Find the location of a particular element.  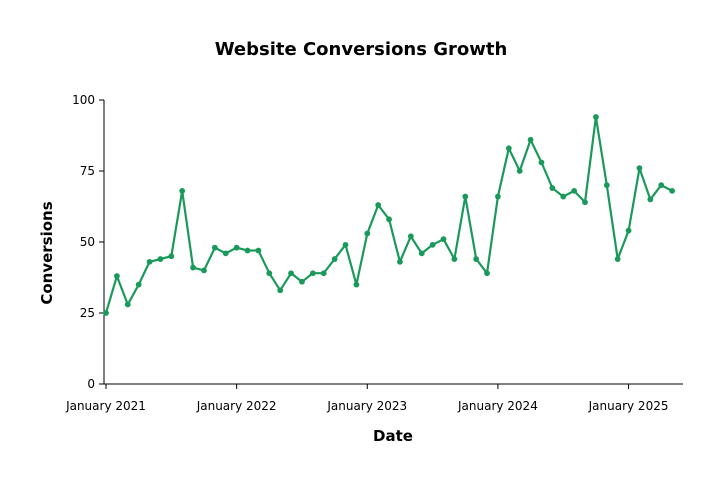

chart-title: Website Conversions Growth is located at coordinates (361, 49).